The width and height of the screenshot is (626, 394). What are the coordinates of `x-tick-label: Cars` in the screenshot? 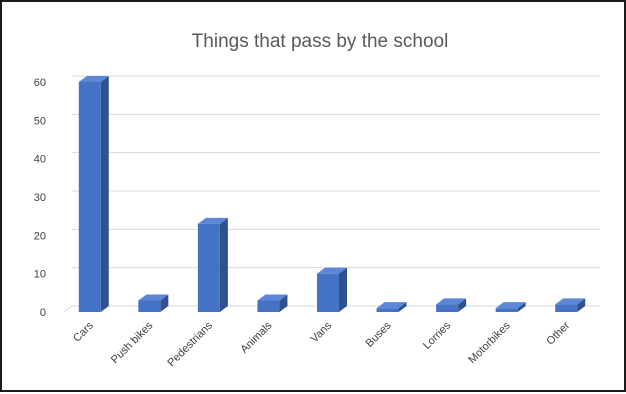 It's located at (83, 331).